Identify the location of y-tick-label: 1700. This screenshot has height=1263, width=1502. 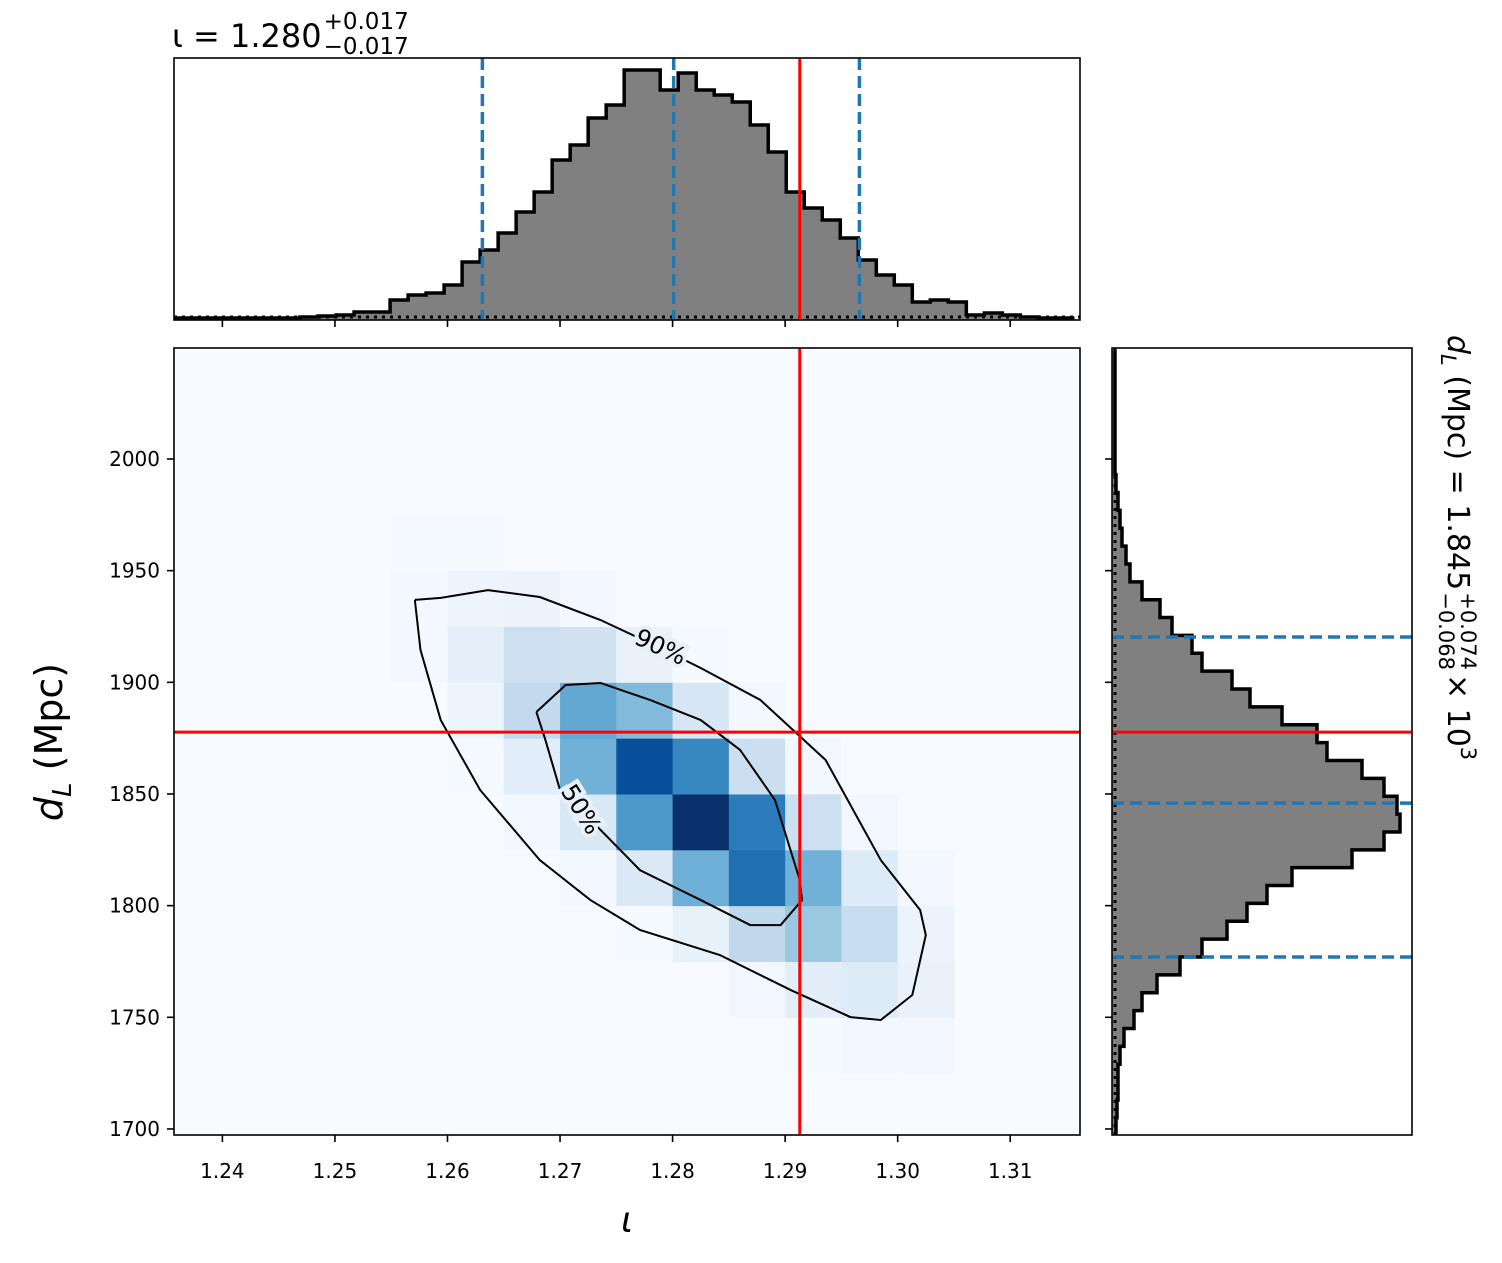
(134, 1129).